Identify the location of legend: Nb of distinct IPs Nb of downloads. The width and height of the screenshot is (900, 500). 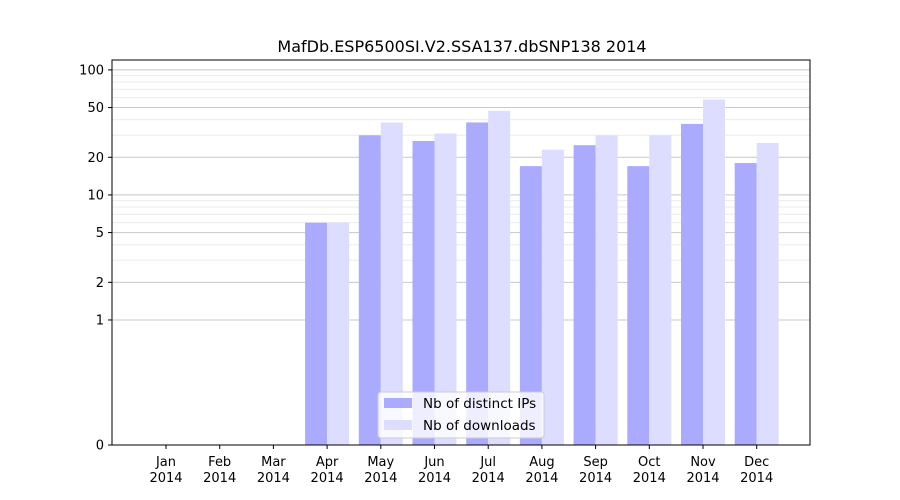
(461, 415).